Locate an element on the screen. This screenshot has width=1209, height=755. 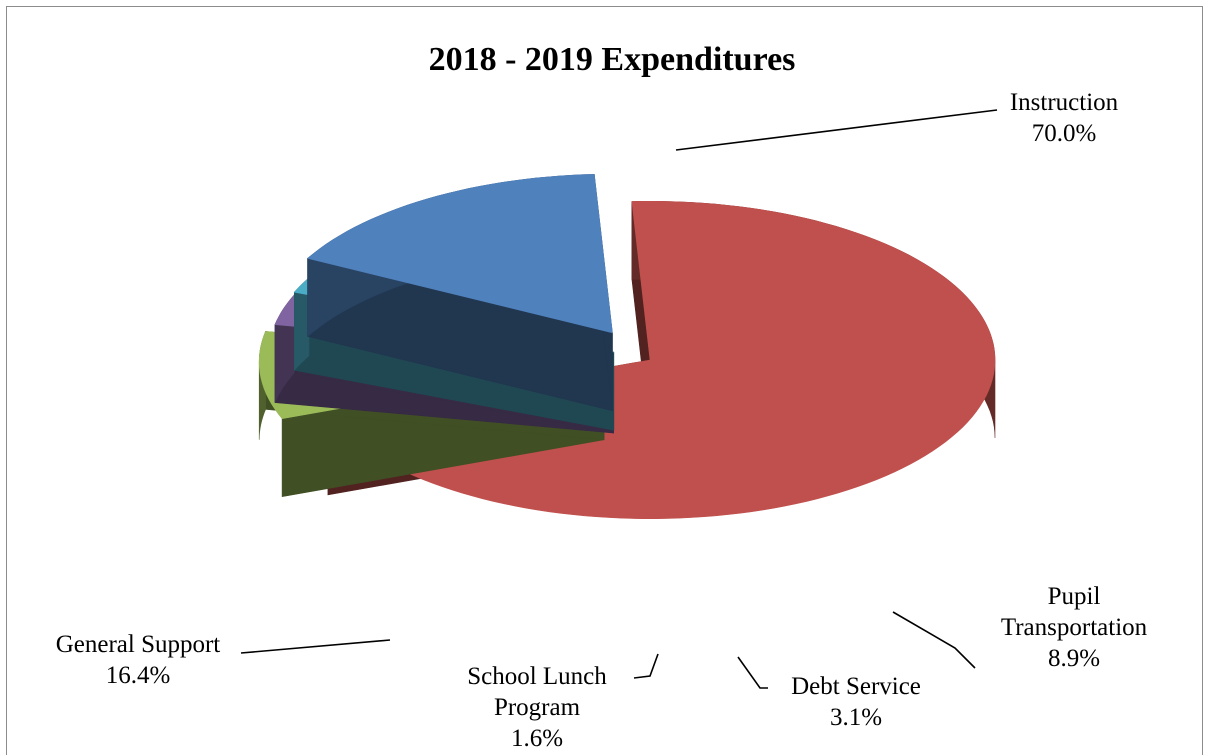
slice-name-label: Pupil is located at coordinates (1074, 596).